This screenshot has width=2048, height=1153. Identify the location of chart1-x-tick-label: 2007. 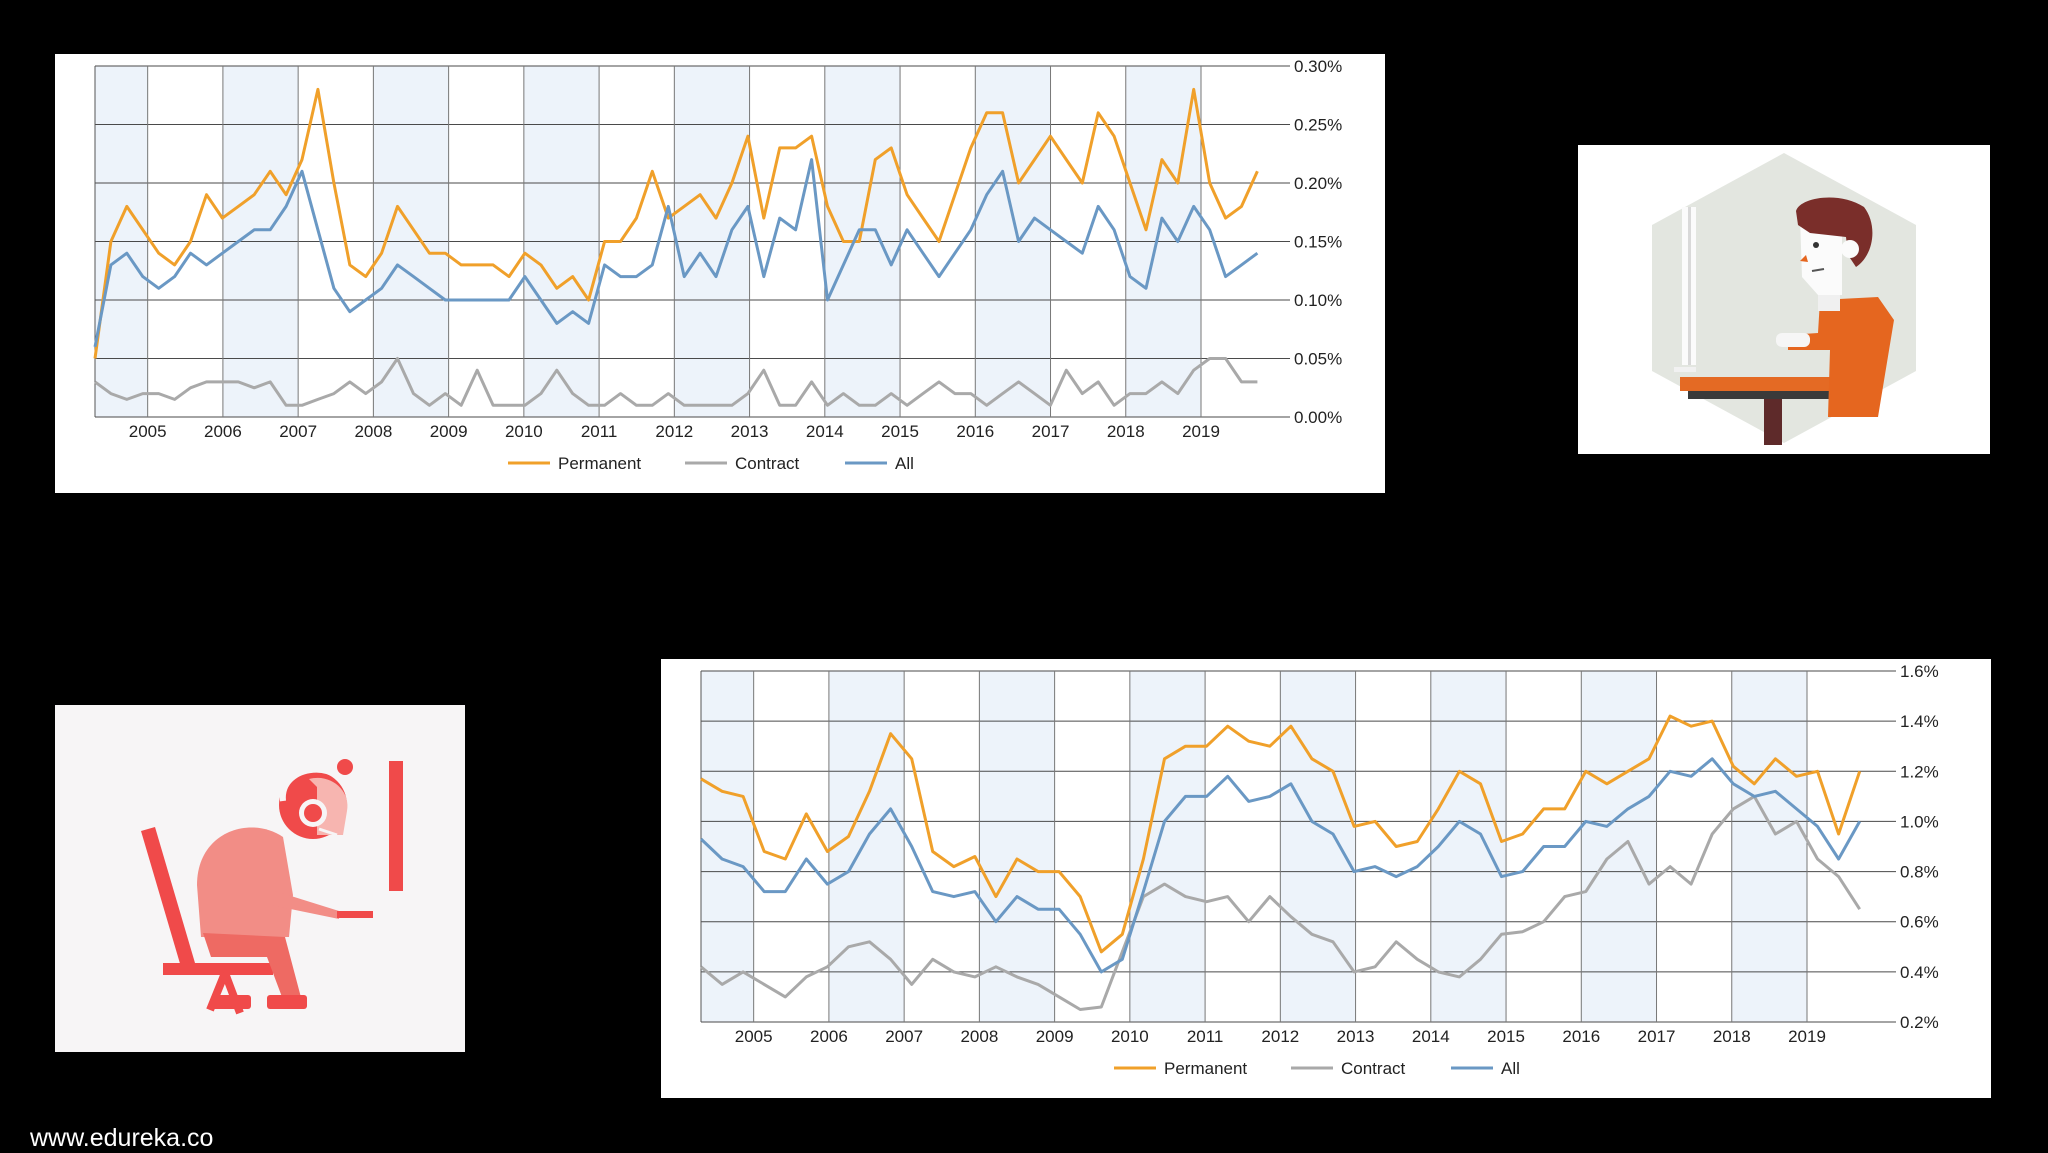
(298, 431).